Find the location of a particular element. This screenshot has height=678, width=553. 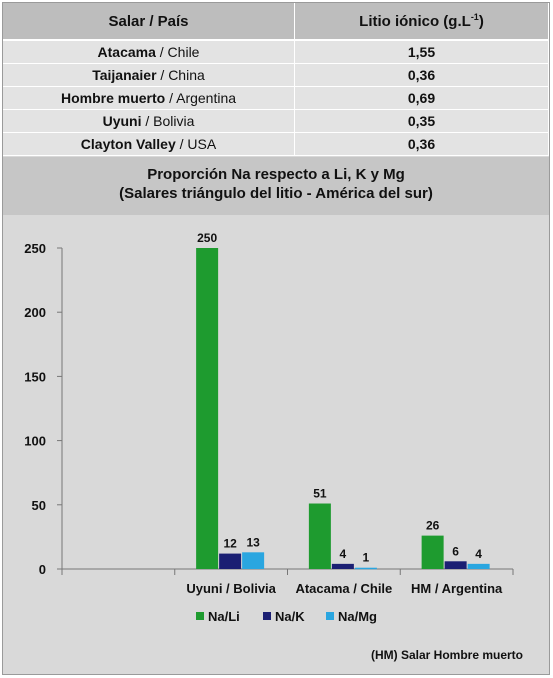

salar-cell: Atacama / Chile is located at coordinates (149, 52).